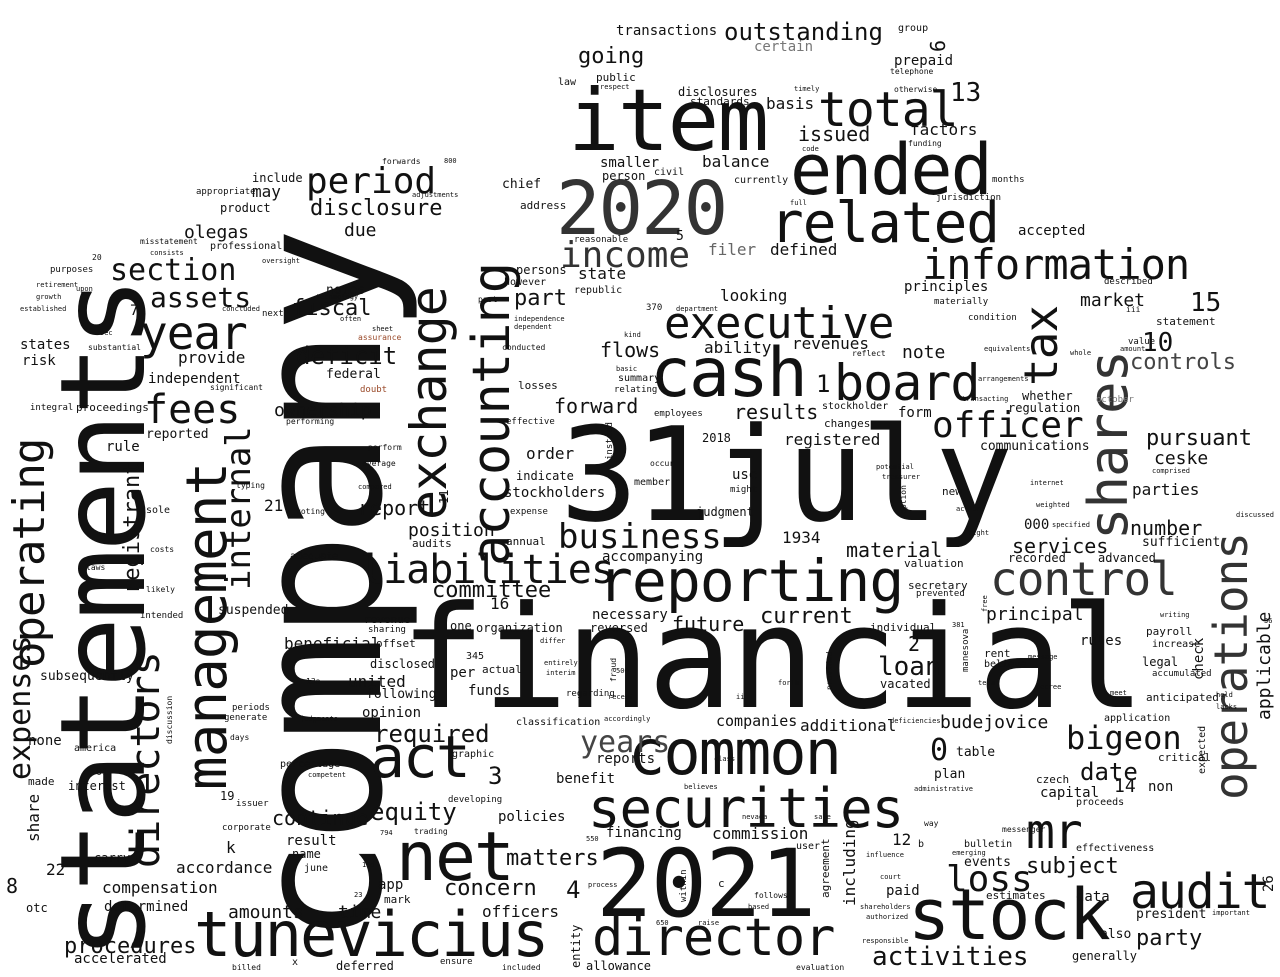 The height and width of the screenshot is (977, 1280). Describe the element at coordinates (120, 959) in the screenshot. I see `word-accelerated: accelerated` at that location.